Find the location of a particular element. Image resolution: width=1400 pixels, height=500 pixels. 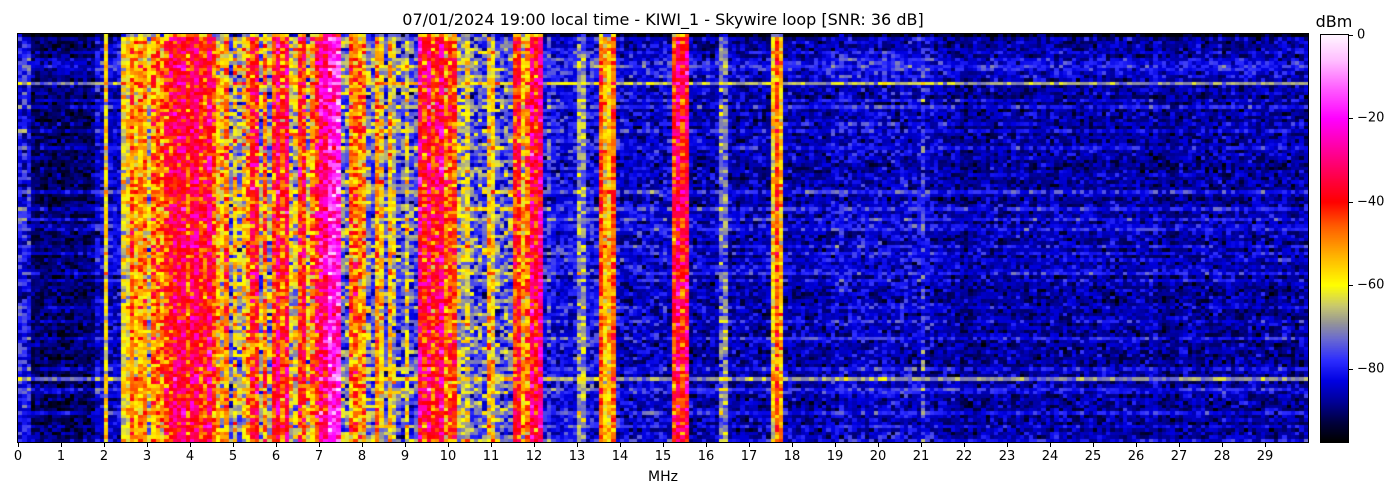

x-axis-label: MHz is located at coordinates (663, 477).